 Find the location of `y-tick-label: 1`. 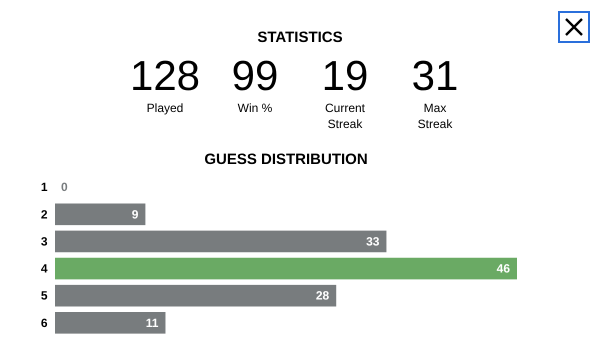

y-tick-label: 1 is located at coordinates (44, 187).